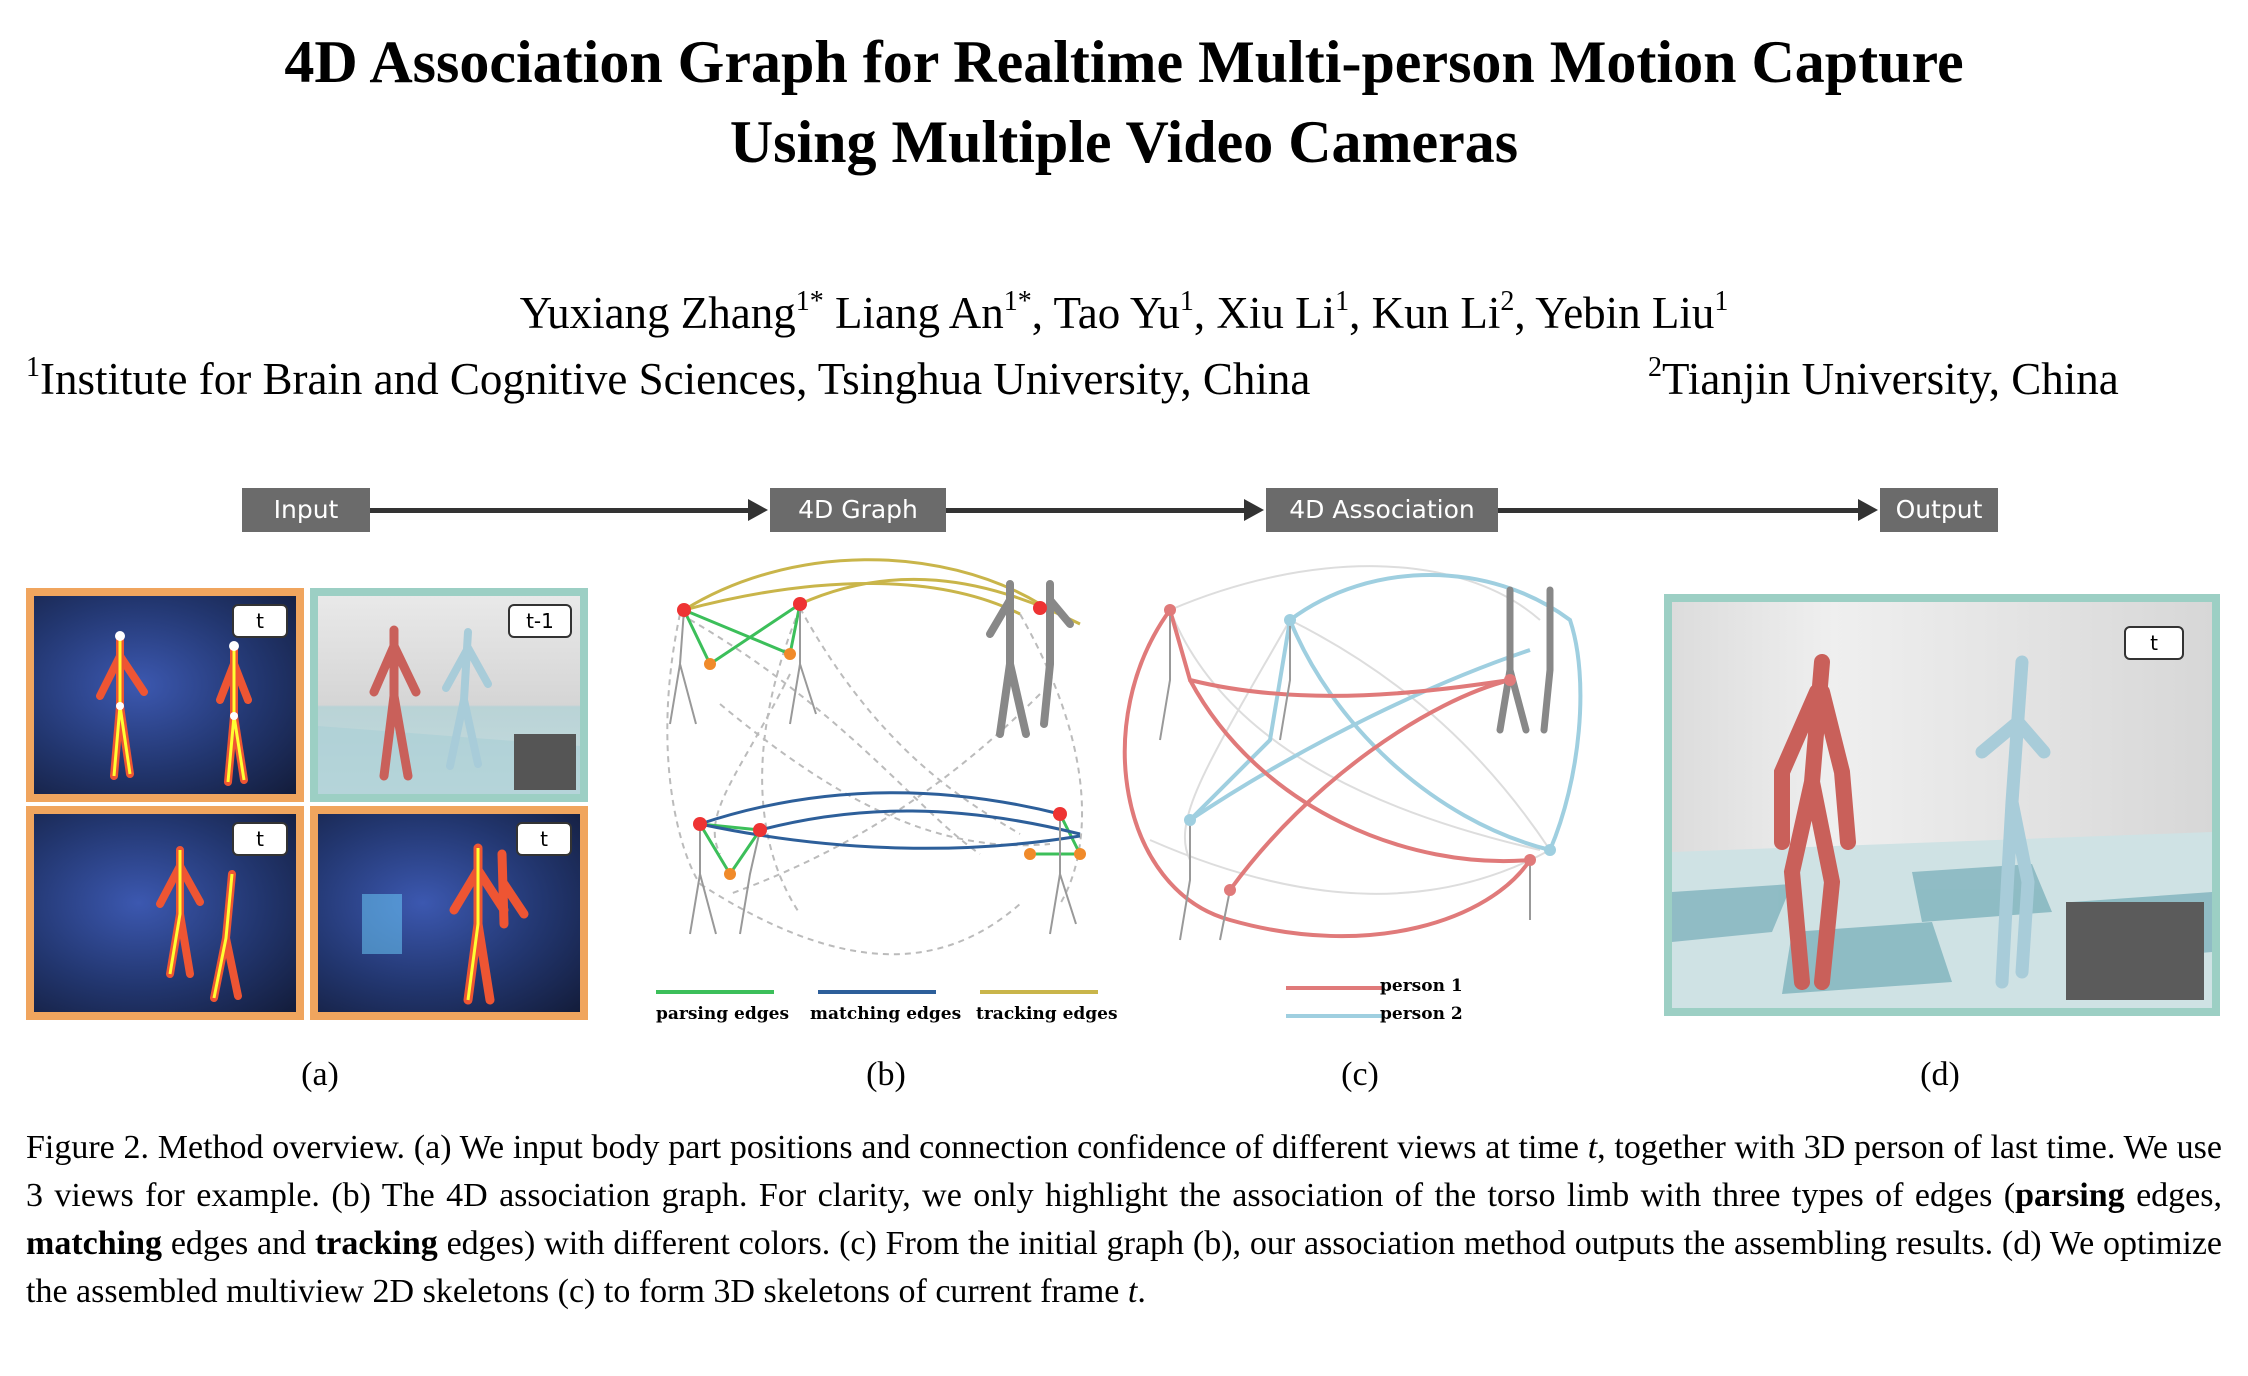  What do you see at coordinates (449, 709) in the screenshot?
I see `last-frame-3d-skeletons` at bounding box center [449, 709].